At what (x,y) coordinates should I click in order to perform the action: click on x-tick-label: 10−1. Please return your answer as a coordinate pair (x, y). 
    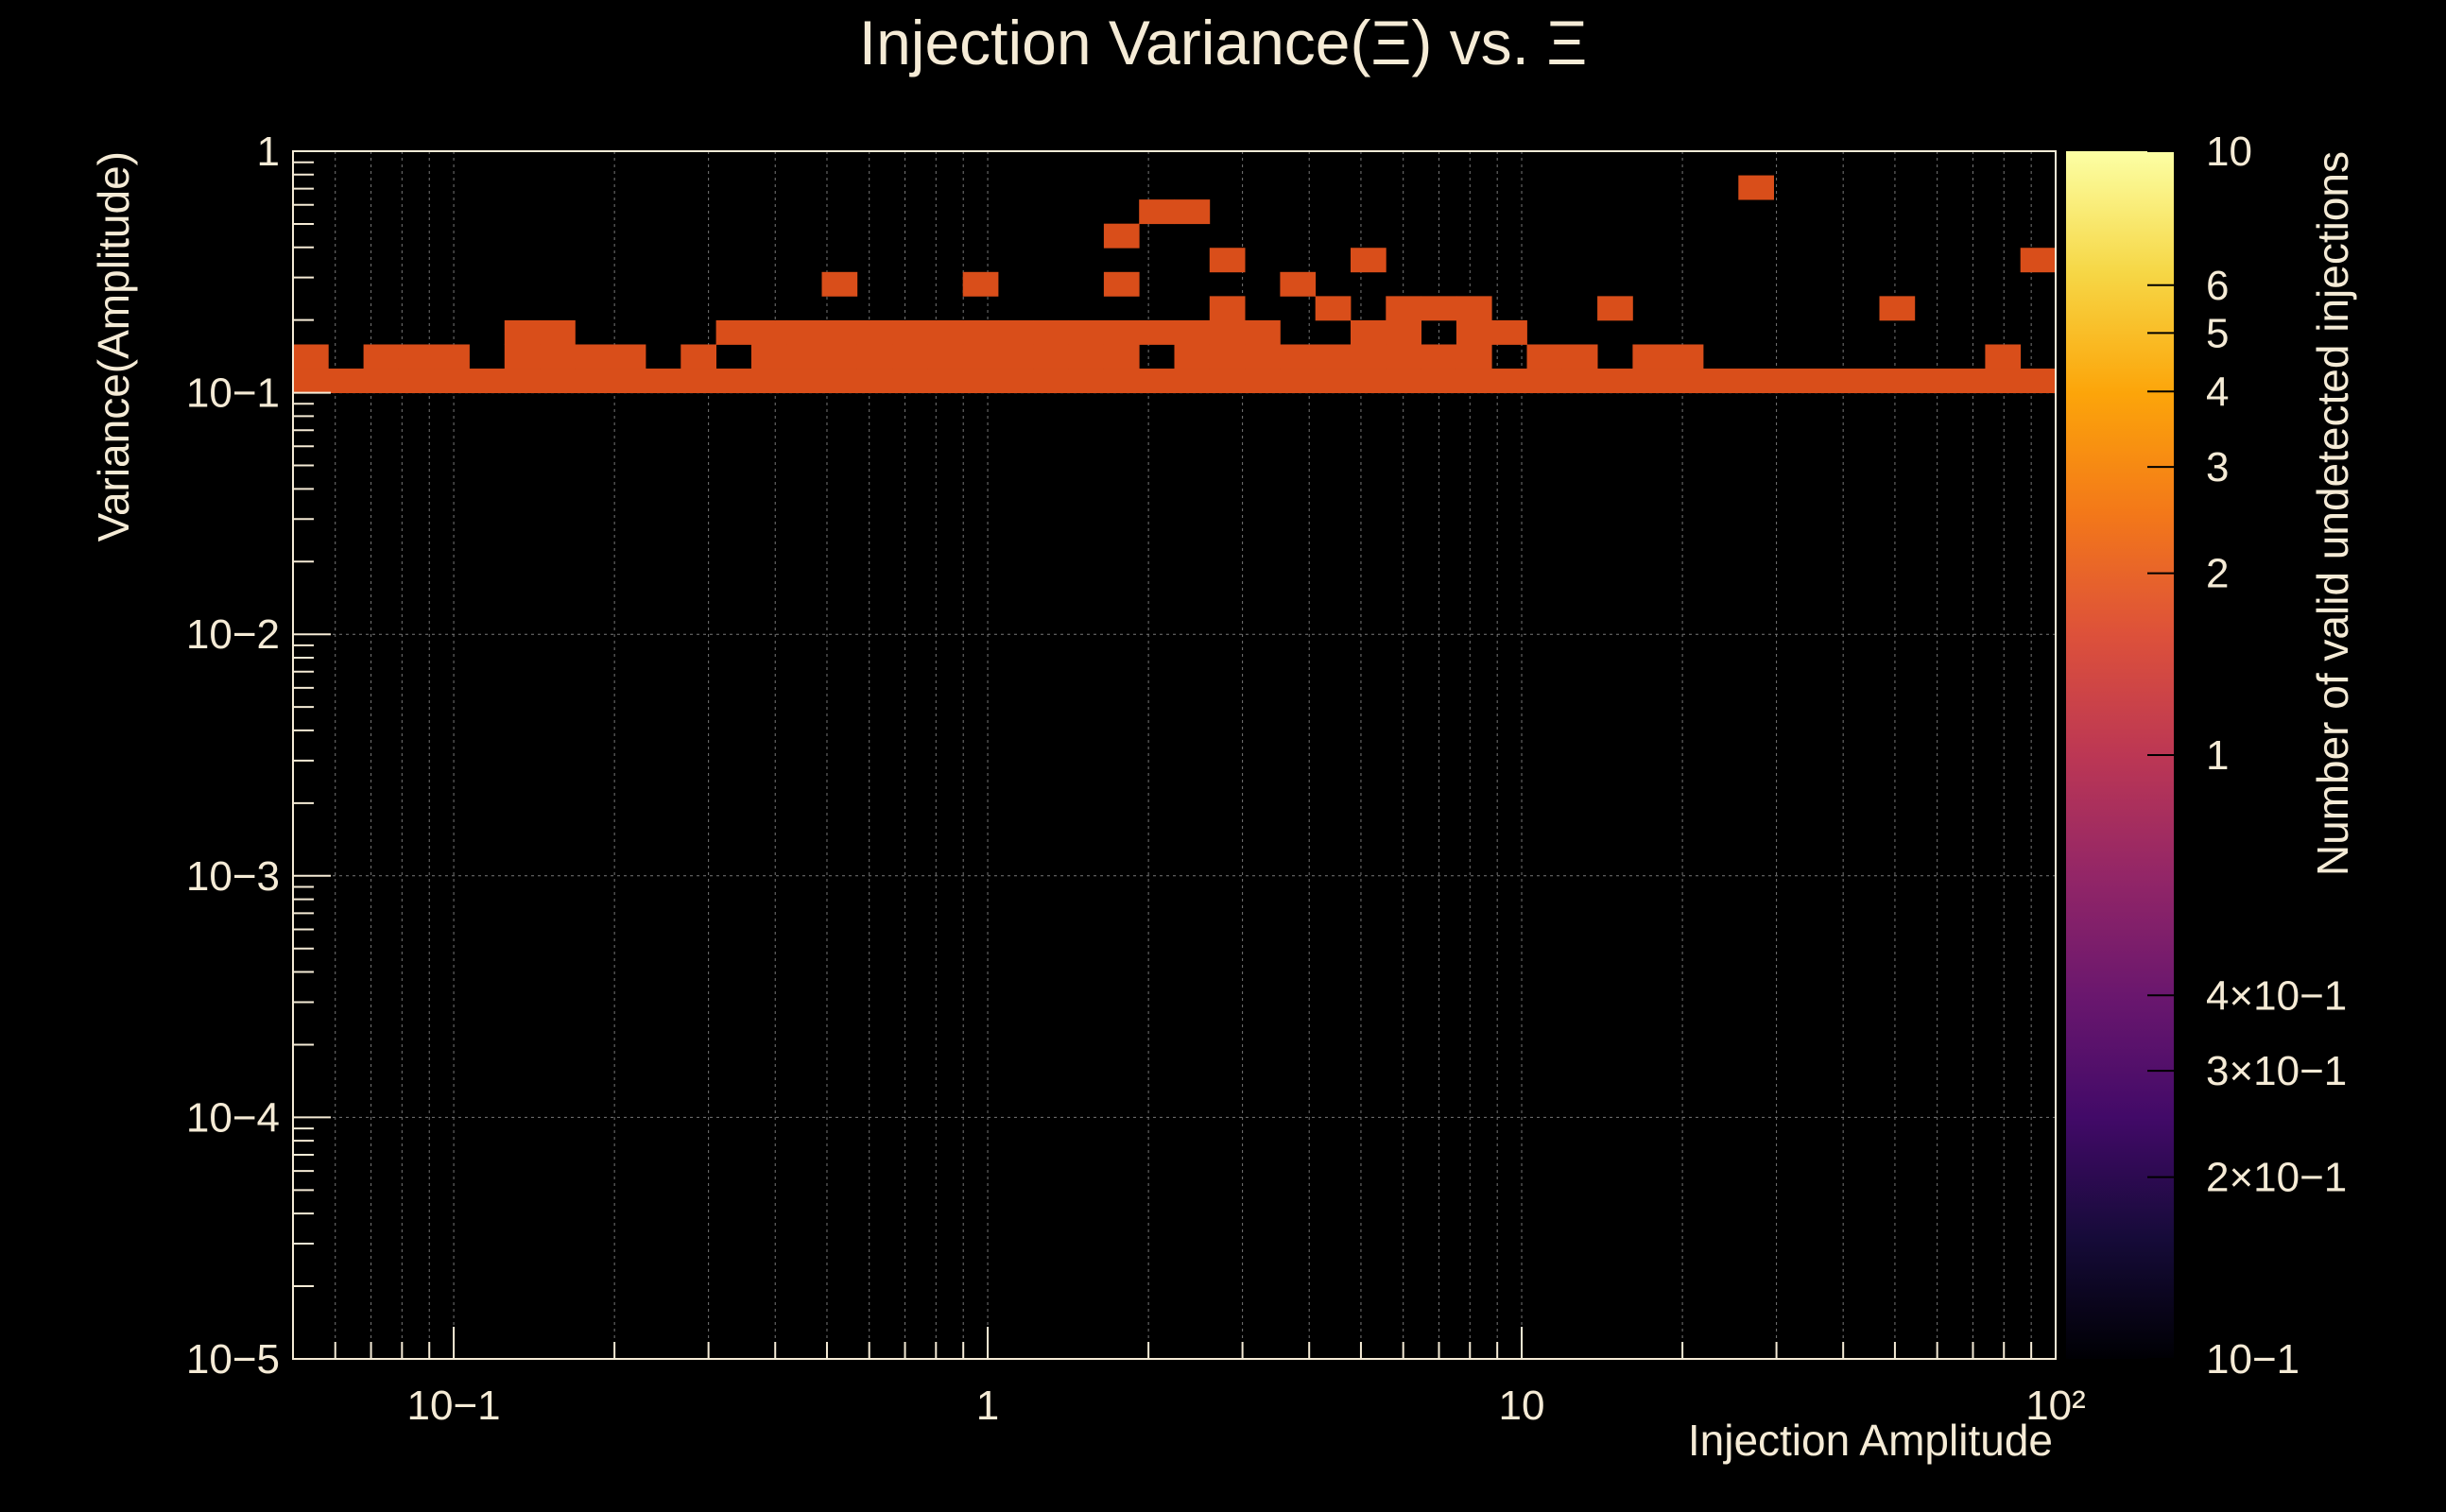
    Looking at the image, I should click on (454, 1406).